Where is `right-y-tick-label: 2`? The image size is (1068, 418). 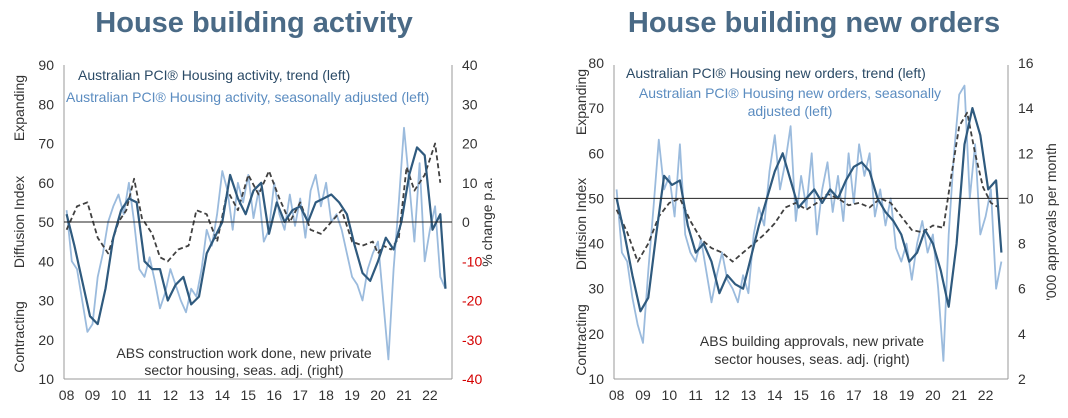
right-y-tick-label: 2 is located at coordinates (1022, 379).